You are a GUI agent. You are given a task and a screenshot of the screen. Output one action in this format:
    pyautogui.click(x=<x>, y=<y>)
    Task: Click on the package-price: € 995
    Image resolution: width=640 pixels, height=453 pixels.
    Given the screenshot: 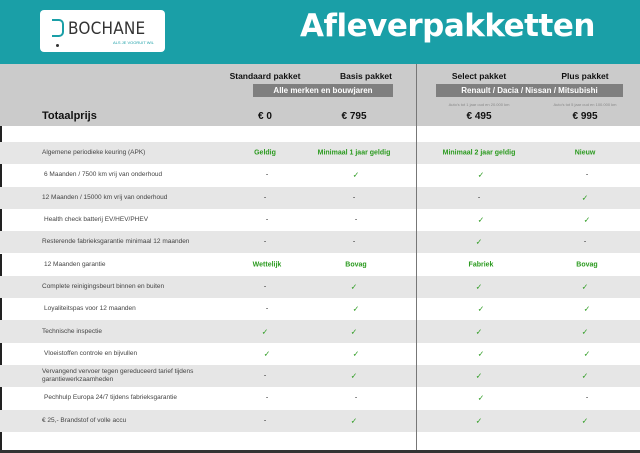 What is the action you would take?
    pyautogui.click(x=585, y=116)
    